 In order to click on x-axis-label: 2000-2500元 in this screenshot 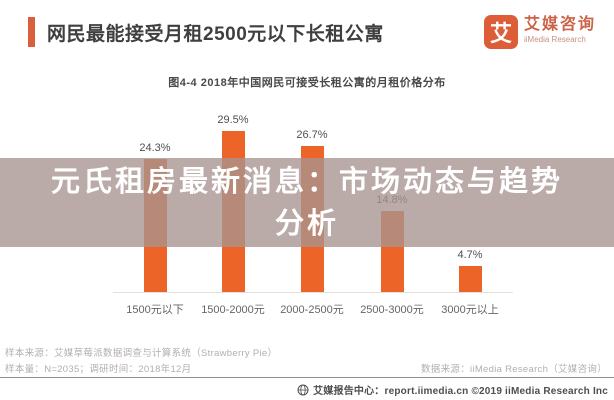, I will do `click(312, 310)`.